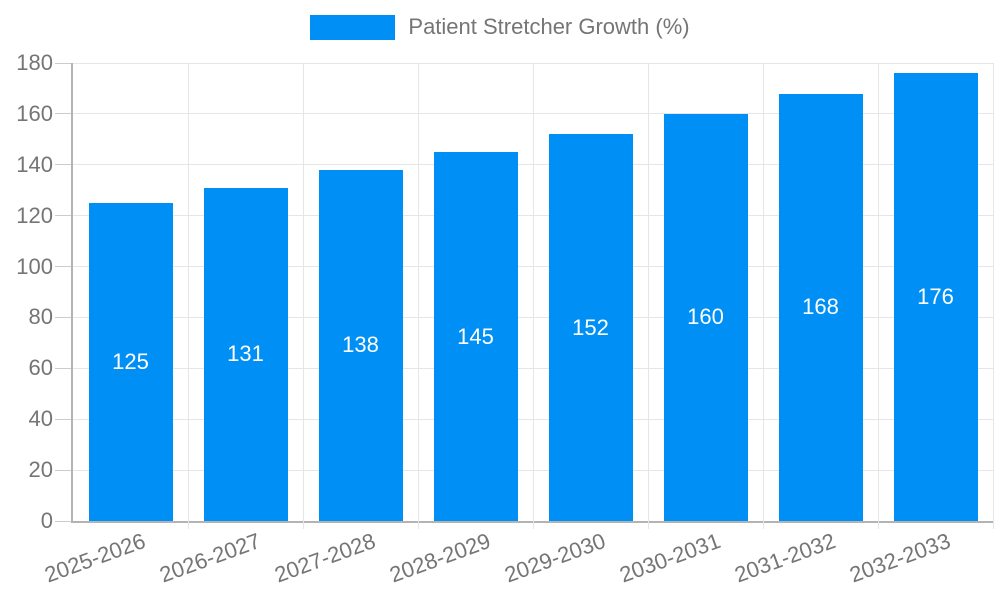 The height and width of the screenshot is (600, 1000). Describe the element at coordinates (900, 558) in the screenshot. I see `x-axis-category-label: 2032-2033` at that location.